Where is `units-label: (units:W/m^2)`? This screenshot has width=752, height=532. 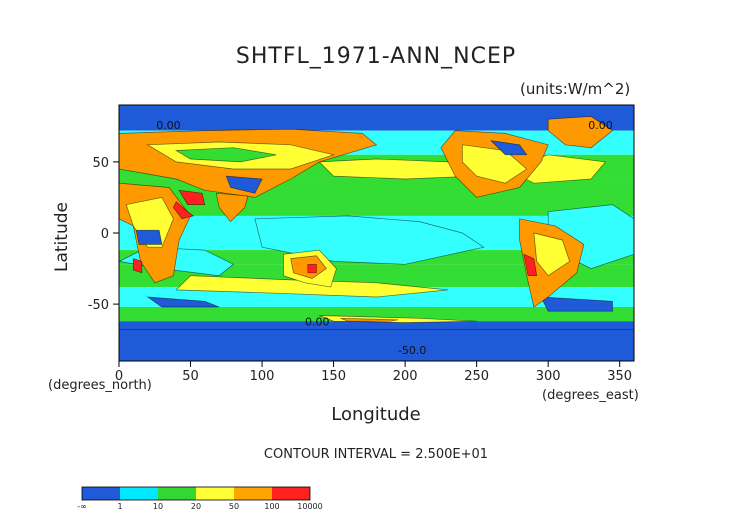 units-label: (units:W/m^2) is located at coordinates (575, 89).